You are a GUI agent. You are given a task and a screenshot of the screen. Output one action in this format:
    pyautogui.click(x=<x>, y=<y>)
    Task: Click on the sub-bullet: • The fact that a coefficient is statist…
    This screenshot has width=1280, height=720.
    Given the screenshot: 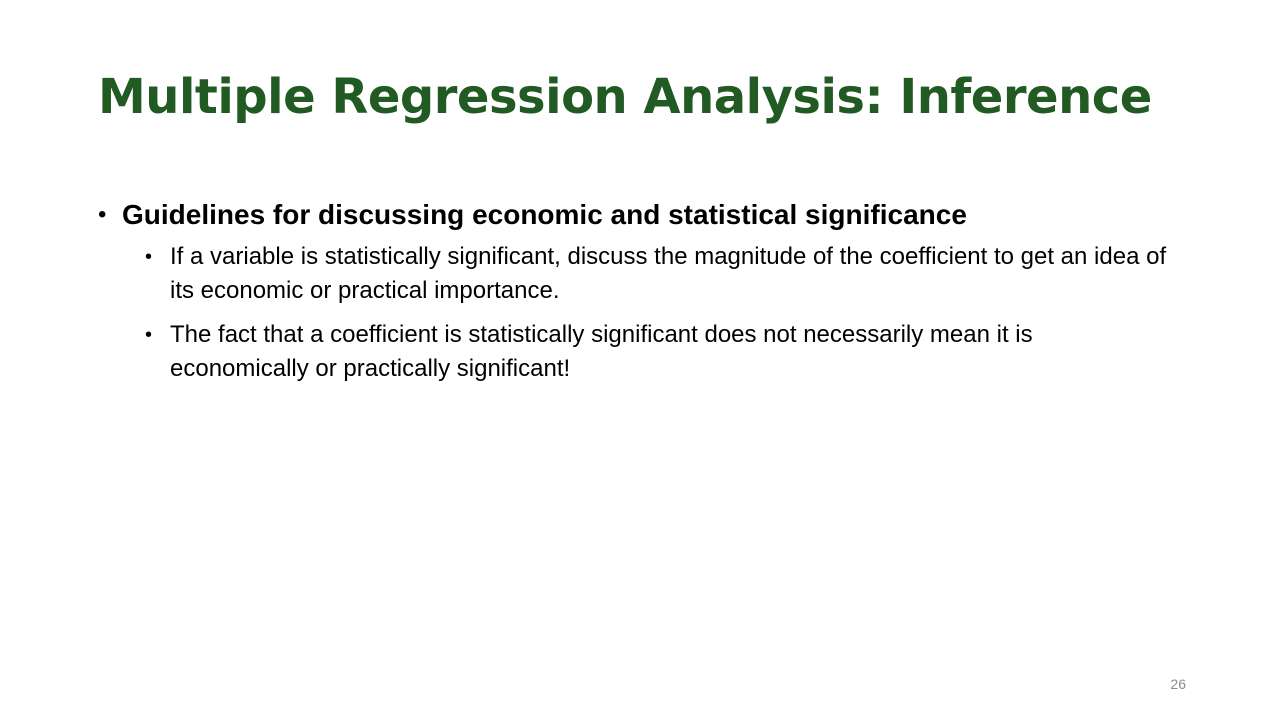 What is the action you would take?
    pyautogui.click(x=666, y=352)
    